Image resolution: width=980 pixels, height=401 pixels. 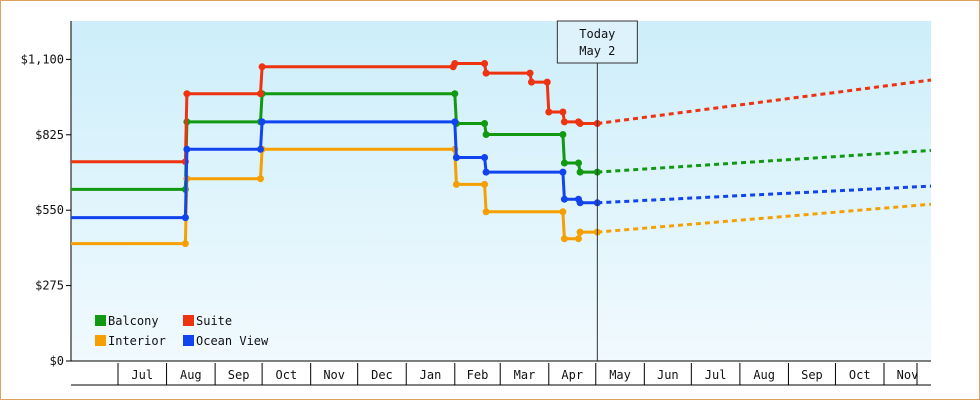 I want to click on legend-item: Suite, so click(x=207, y=321).